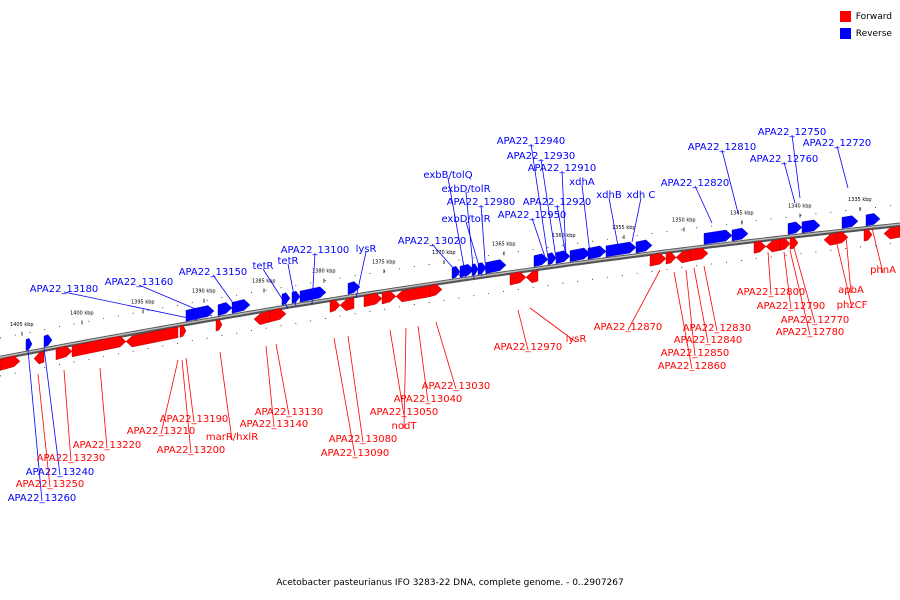 Image resolution: width=900 pixels, height=600 pixels. Describe the element at coordinates (344, 397) in the screenshot. I see `forward-gene-label-19-leader` at that location.